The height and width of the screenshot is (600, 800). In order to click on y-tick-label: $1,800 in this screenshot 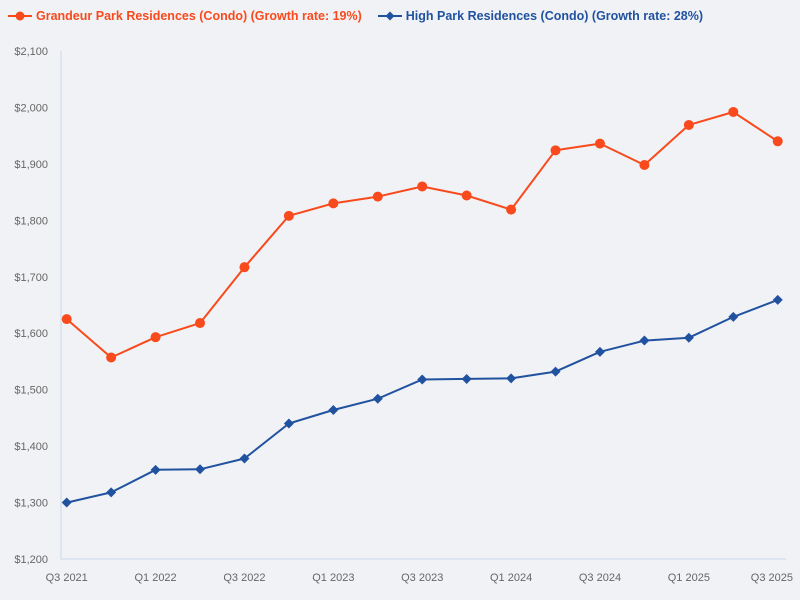, I will do `click(31, 221)`.